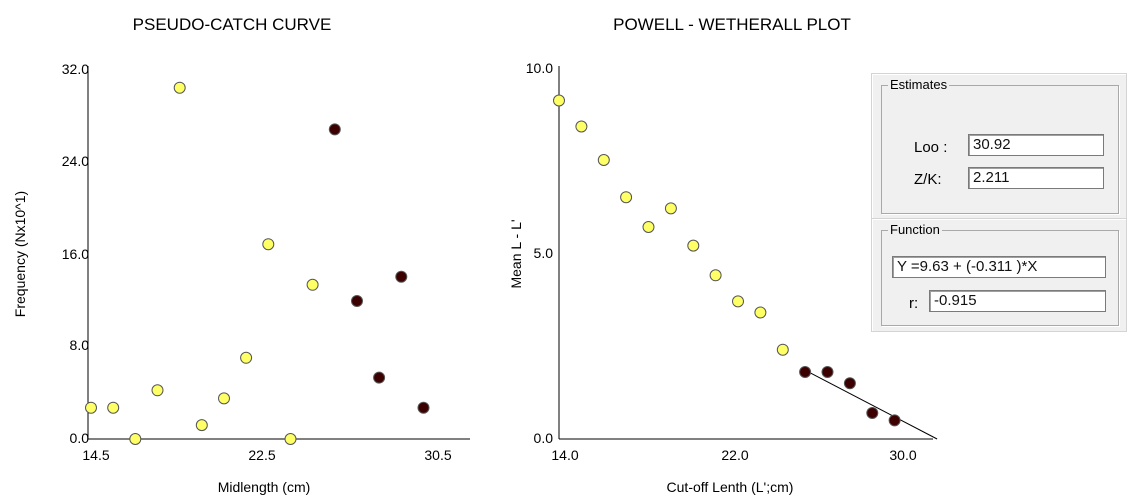  I want to click on chart2-title: POWELL - WETHERALL PLOT, so click(732, 24).